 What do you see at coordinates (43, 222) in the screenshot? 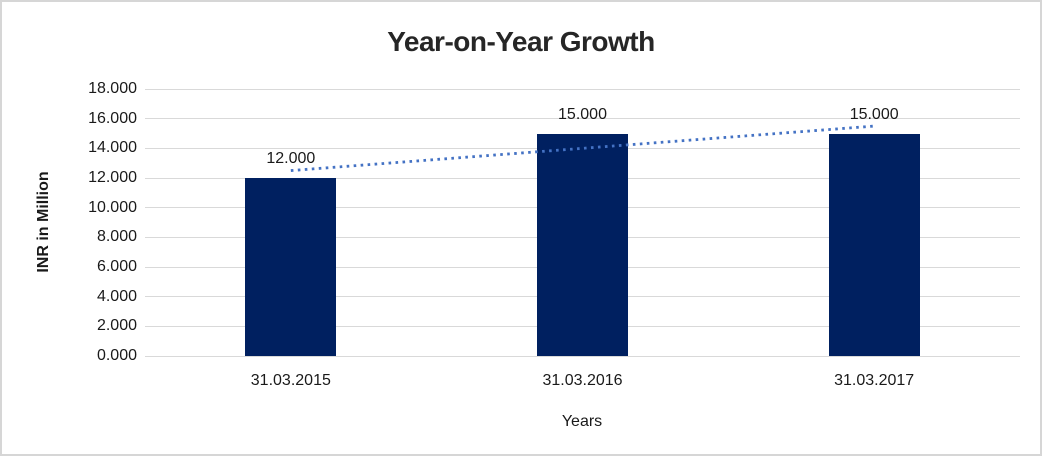
I see `y-axis-title: INR in Million` at bounding box center [43, 222].